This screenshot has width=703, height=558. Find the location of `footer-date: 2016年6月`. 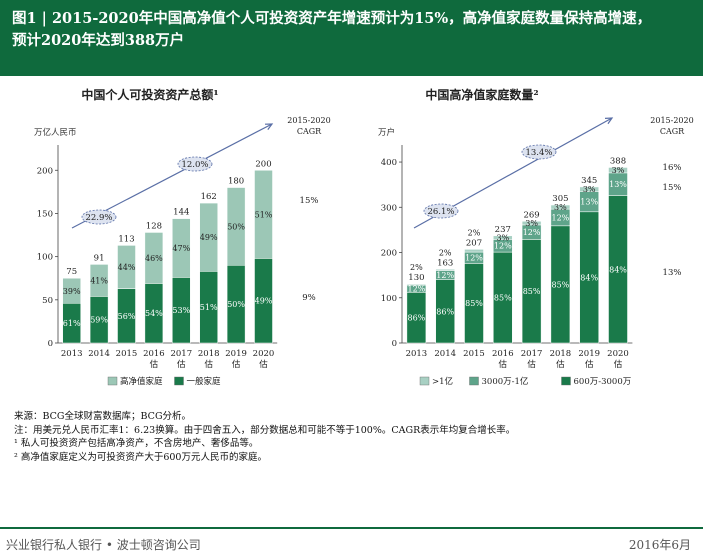

footer-date: 2016年6月 is located at coordinates (659, 545).